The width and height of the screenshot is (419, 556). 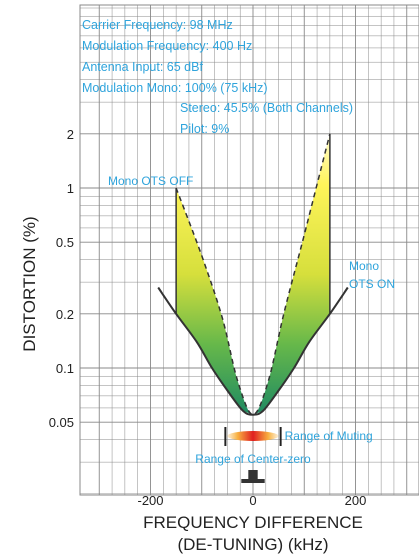 What do you see at coordinates (150, 181) in the screenshot?
I see `label-mono-ots-off: Mono OTS OFF` at bounding box center [150, 181].